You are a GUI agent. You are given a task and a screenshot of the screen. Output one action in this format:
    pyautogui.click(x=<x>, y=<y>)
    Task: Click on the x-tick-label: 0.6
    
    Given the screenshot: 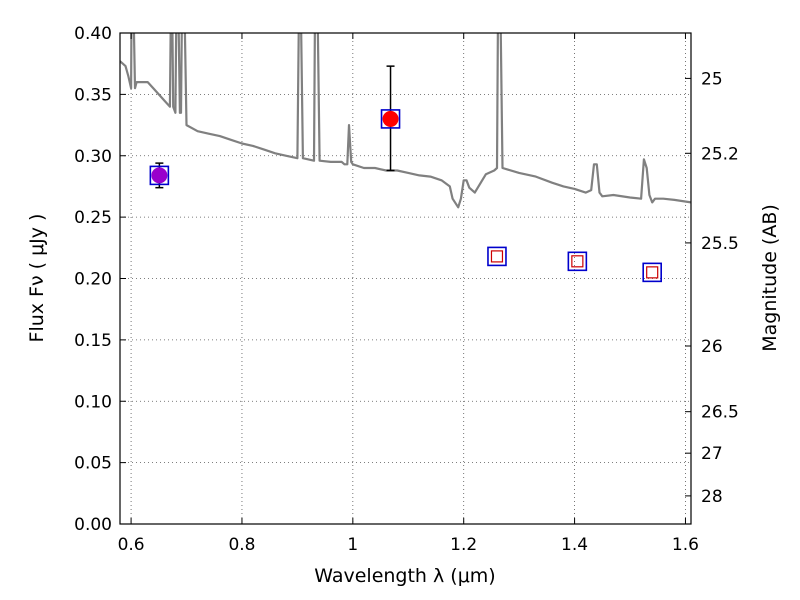 What is the action you would take?
    pyautogui.click(x=131, y=545)
    